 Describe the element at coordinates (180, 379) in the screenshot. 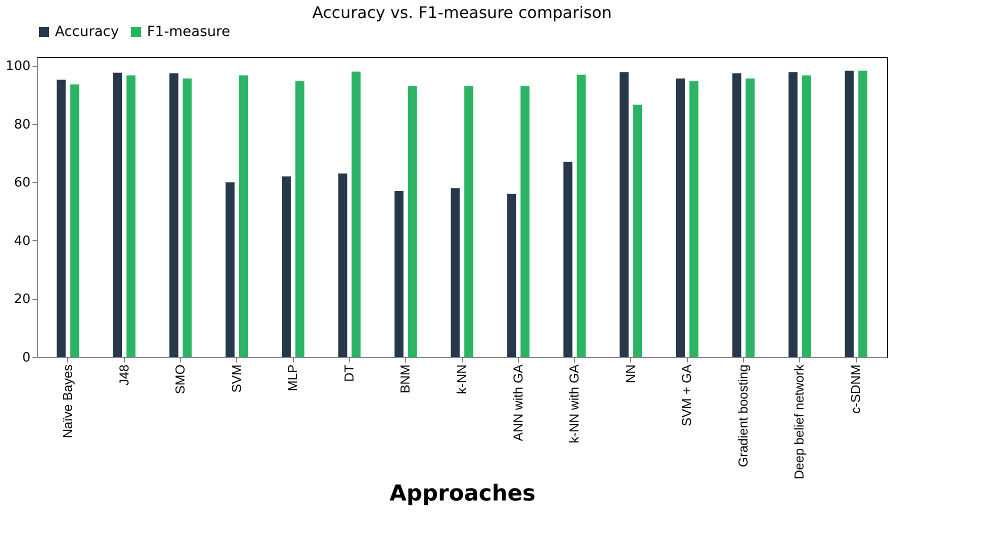

I see `x-tick-label: SMO` at that location.